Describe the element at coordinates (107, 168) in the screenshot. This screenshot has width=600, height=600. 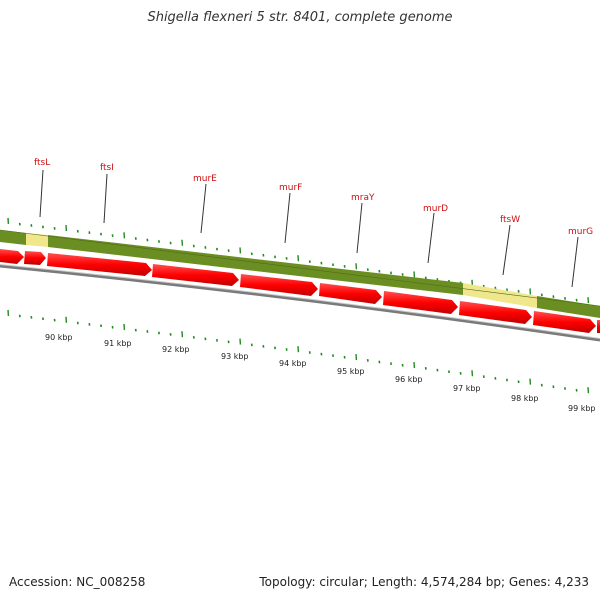
I see `gene-label-ftsI: ftsI` at that location.